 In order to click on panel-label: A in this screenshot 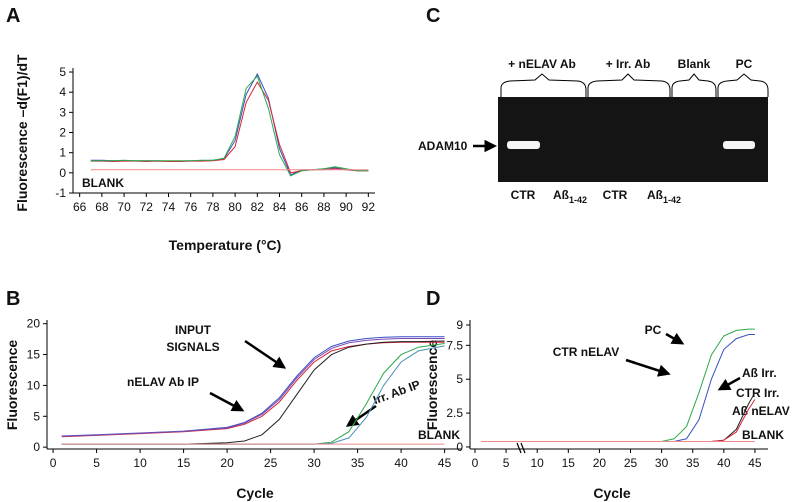, I will do `click(13, 16)`.